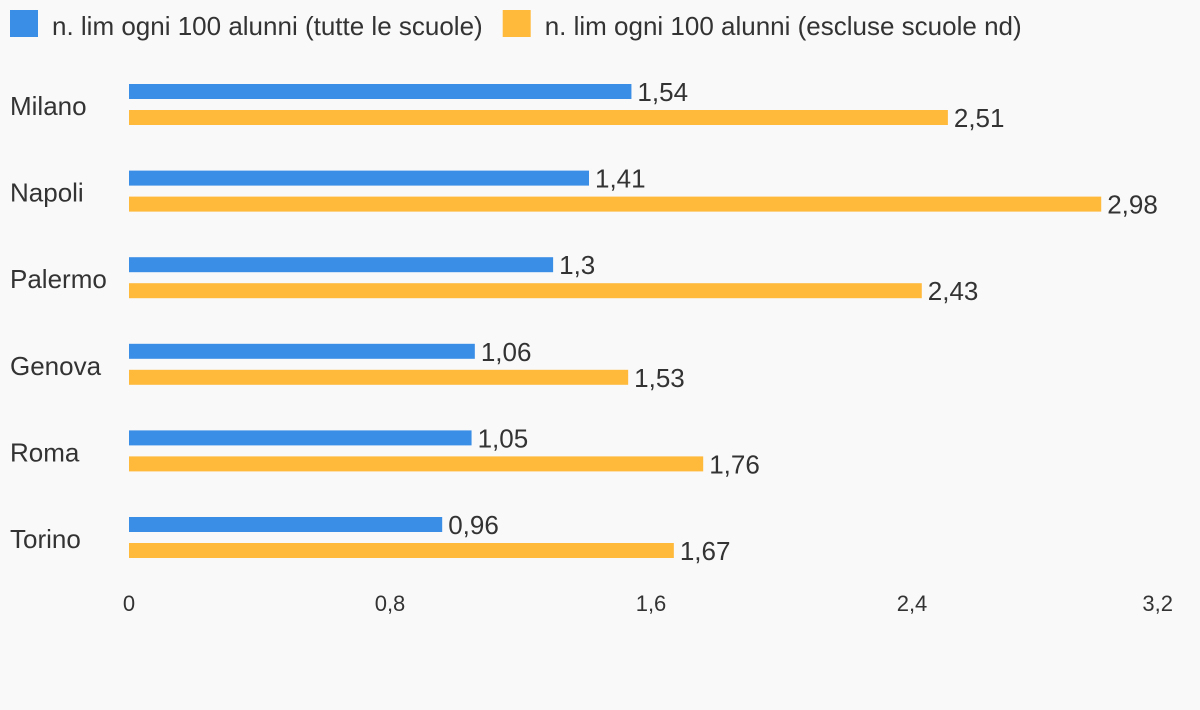 Image resolution: width=1200 pixels, height=710 pixels. I want to click on category-labels: Milano Napoli Palermo Genova Roma Torino, so click(58, 322).